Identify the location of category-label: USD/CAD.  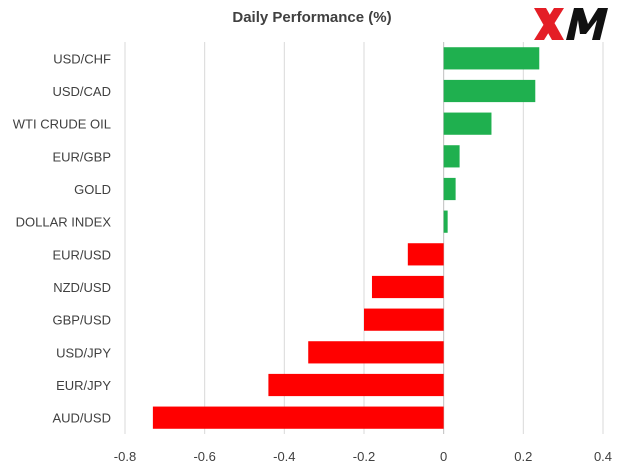
(81, 91).